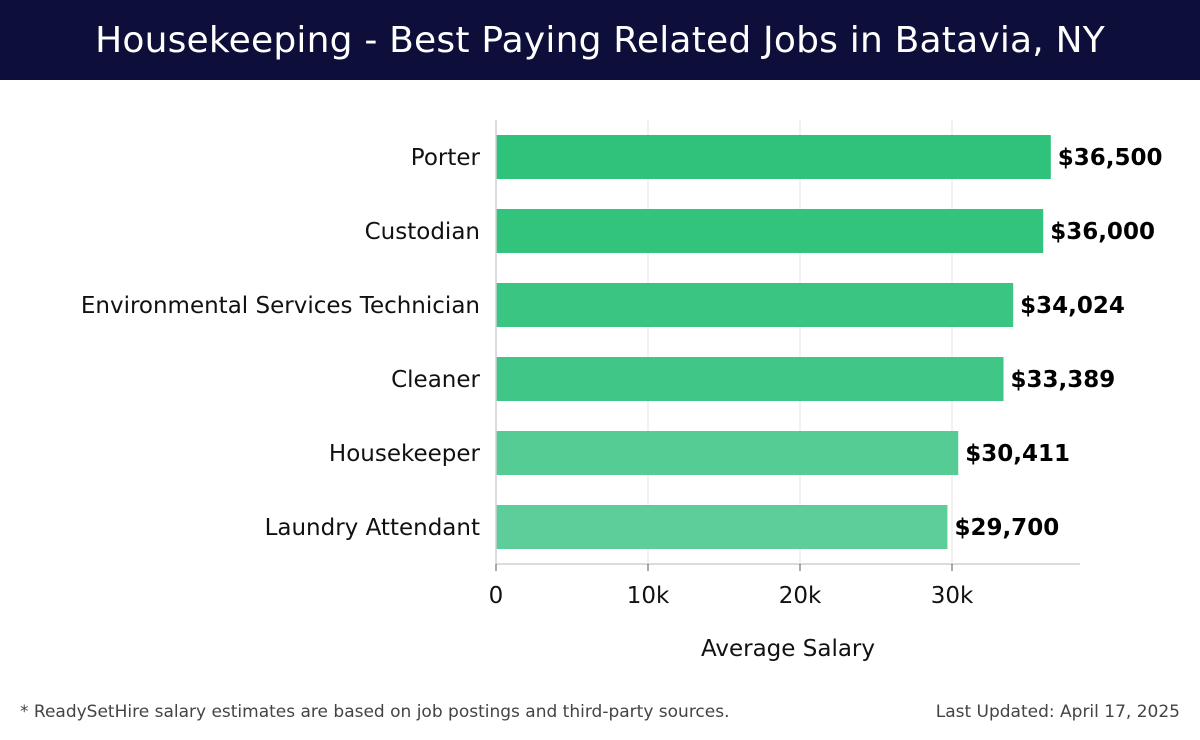 The height and width of the screenshot is (740, 1200). What do you see at coordinates (405, 454) in the screenshot?
I see `category-label: Housekeeper` at bounding box center [405, 454].